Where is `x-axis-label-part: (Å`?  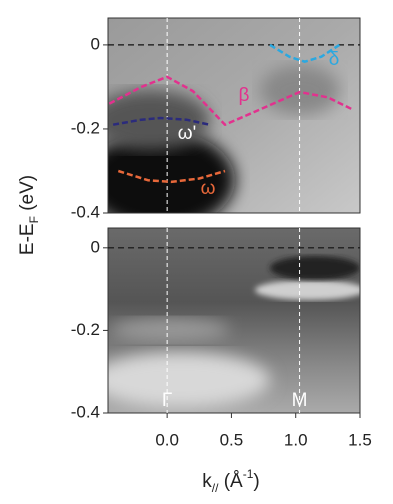
x-axis-label-part: (Å is located at coordinates (230, 481).